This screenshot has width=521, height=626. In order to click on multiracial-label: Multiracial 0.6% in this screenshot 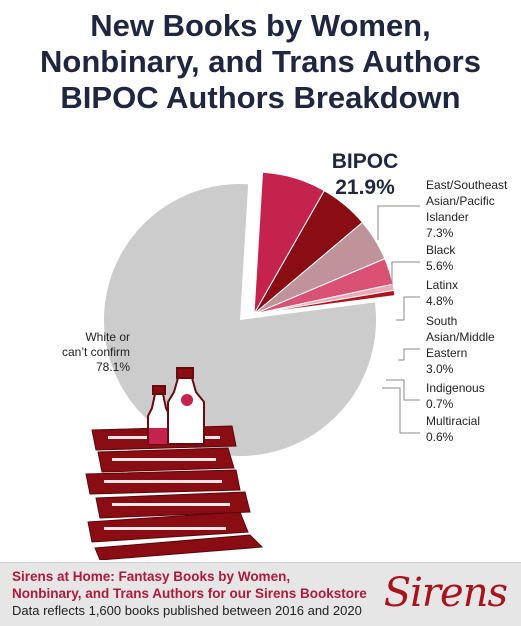, I will do `click(453, 429)`.